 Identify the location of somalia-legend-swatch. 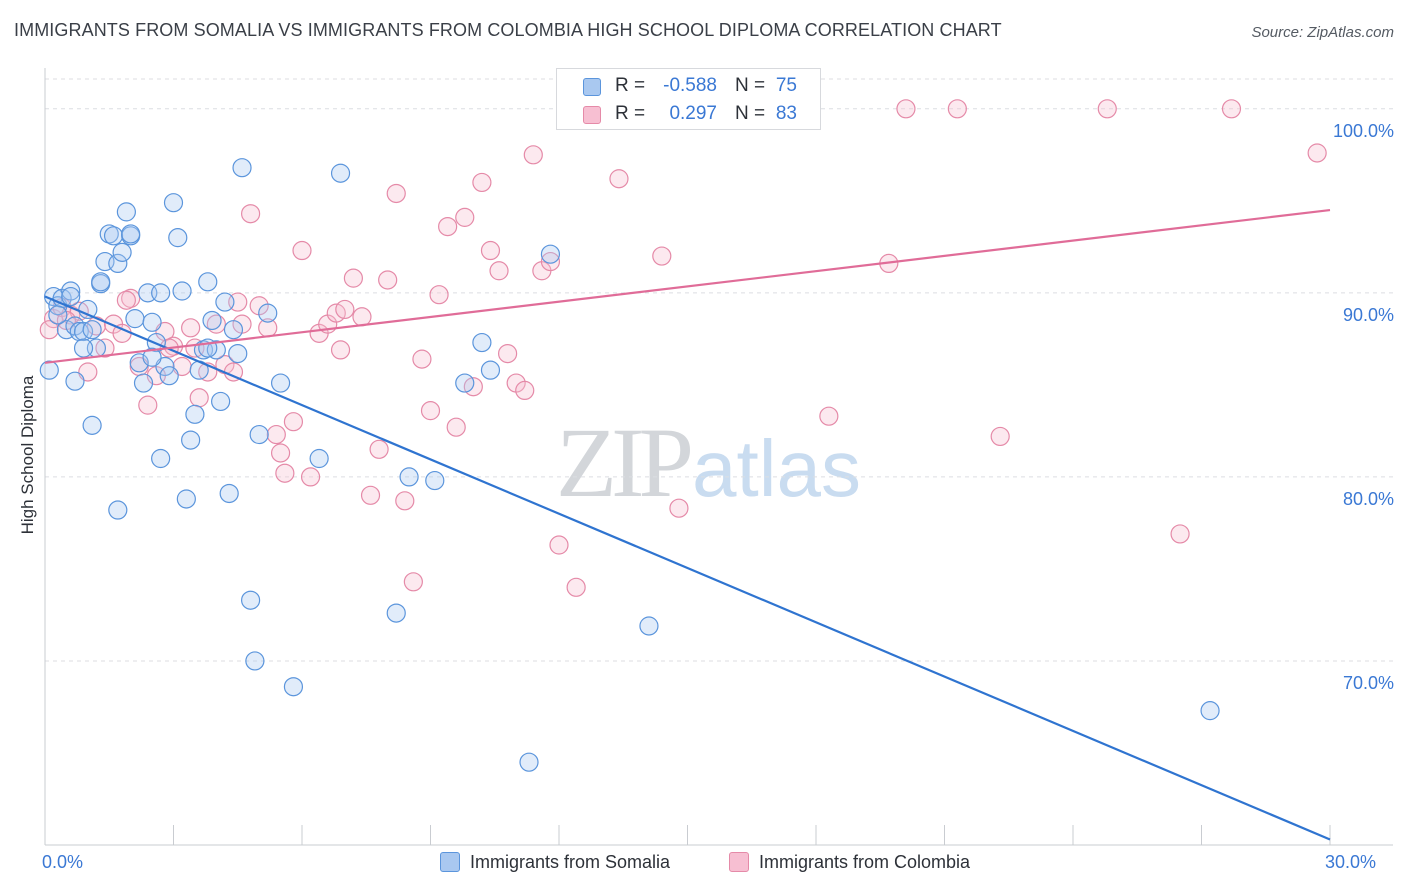
(450, 862).